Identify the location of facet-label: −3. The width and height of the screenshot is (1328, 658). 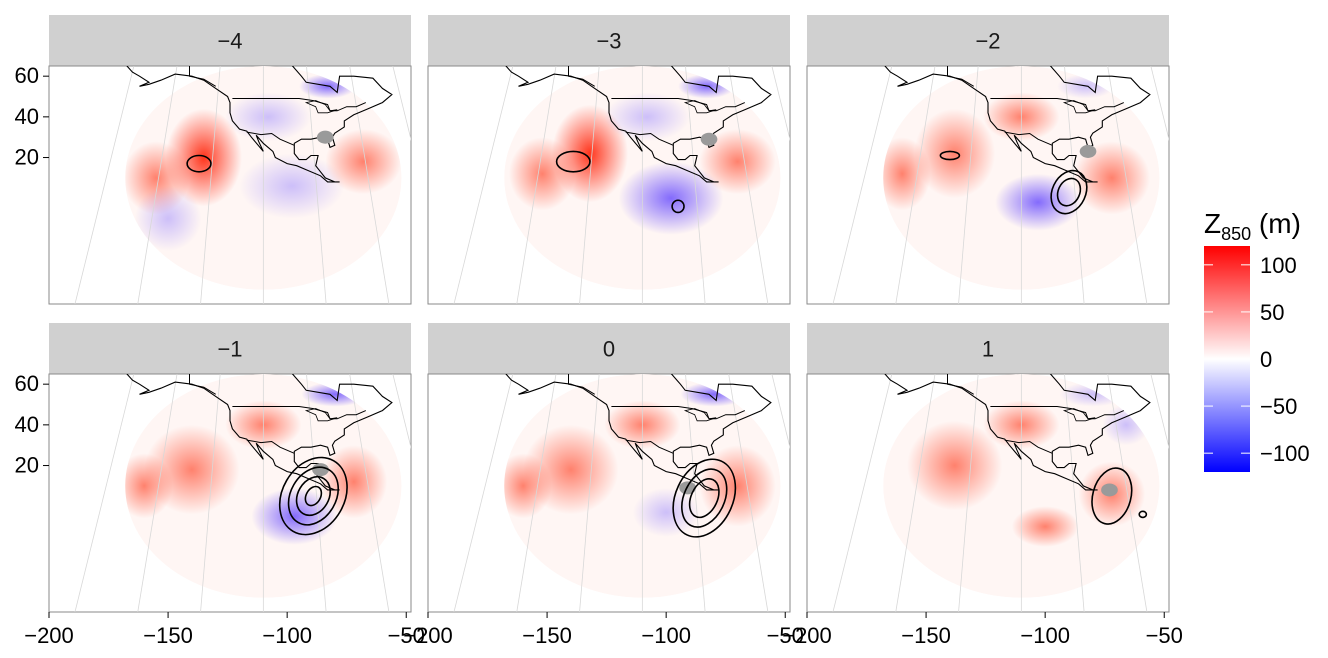
(608, 41).